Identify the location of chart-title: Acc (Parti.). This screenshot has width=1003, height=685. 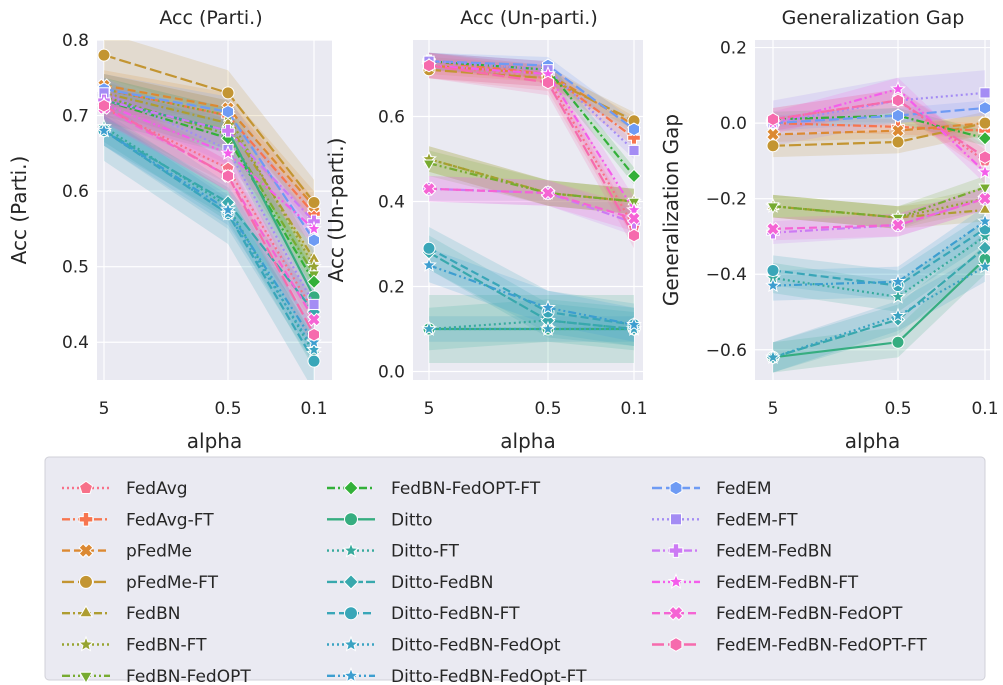
(210, 18).